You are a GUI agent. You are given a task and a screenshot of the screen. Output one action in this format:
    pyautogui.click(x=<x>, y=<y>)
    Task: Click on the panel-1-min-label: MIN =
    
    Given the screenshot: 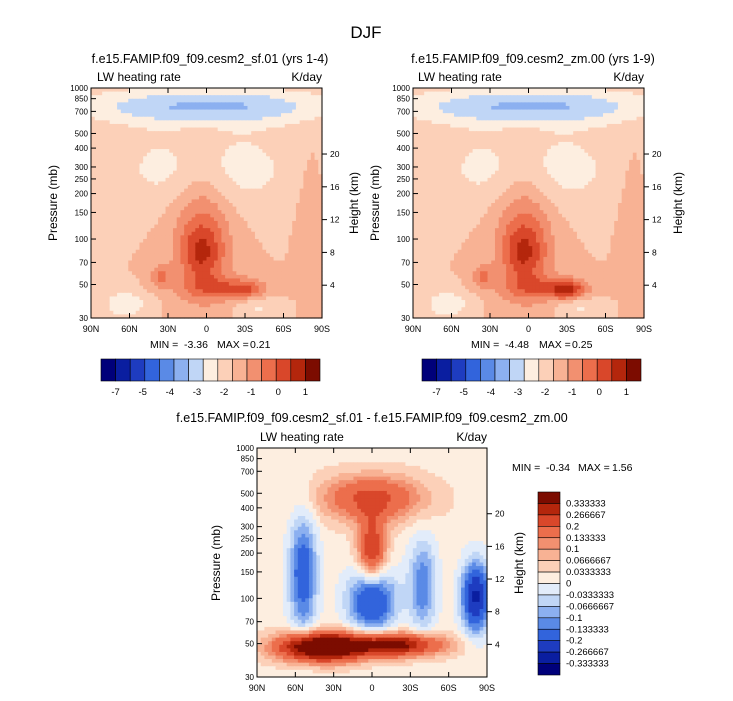 What is the action you would take?
    pyautogui.click(x=164, y=345)
    